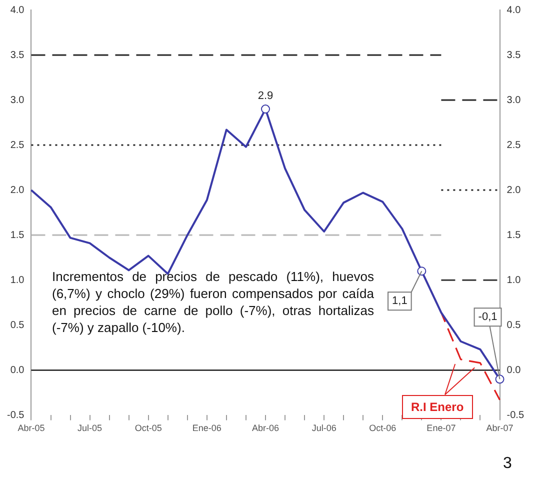  I want to click on y2-tick-label: 2.5, so click(514, 145).